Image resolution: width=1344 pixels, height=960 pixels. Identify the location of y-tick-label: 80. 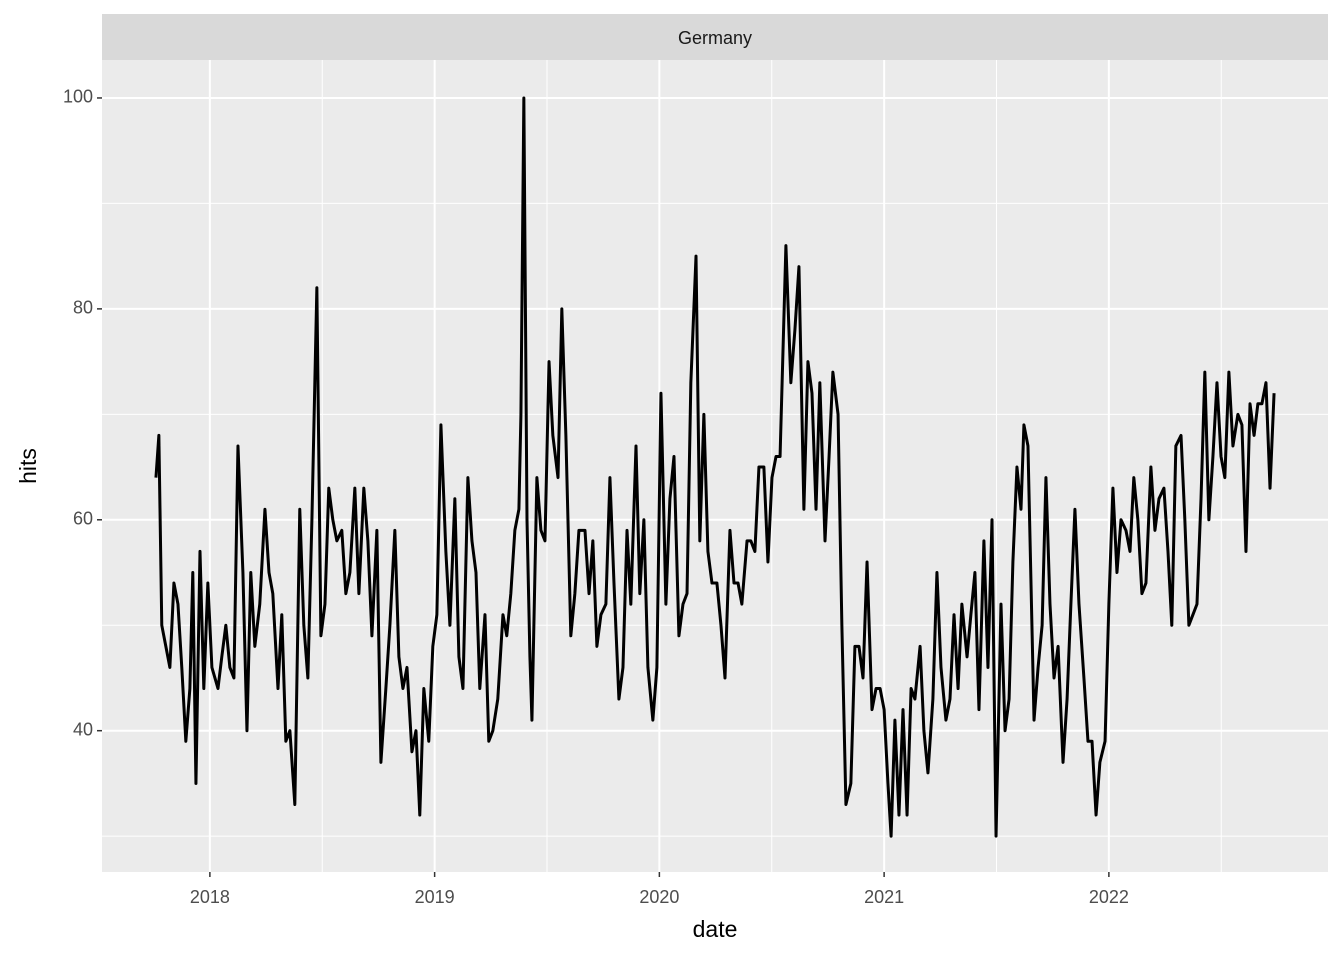
(83, 308).